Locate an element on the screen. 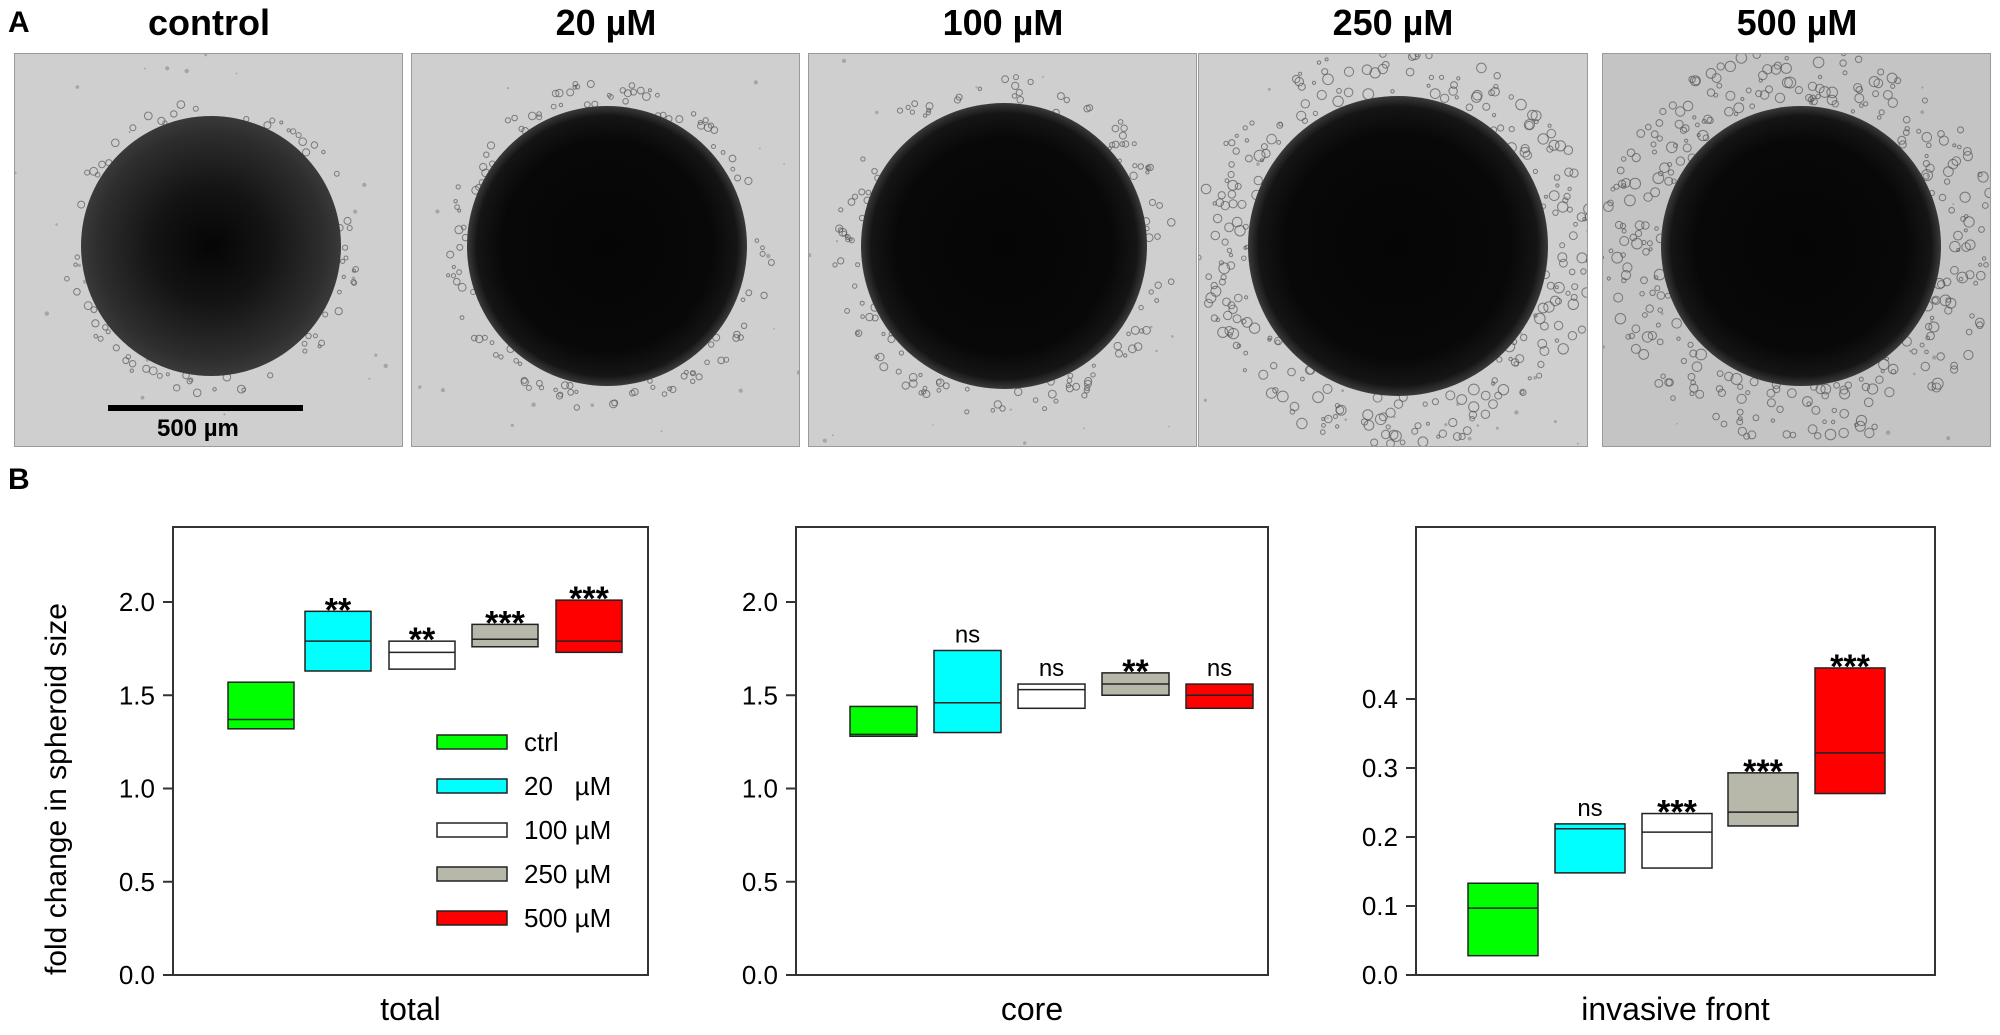 The height and width of the screenshot is (1035, 2000). y-tick-label: 0.4 is located at coordinates (1380, 699).